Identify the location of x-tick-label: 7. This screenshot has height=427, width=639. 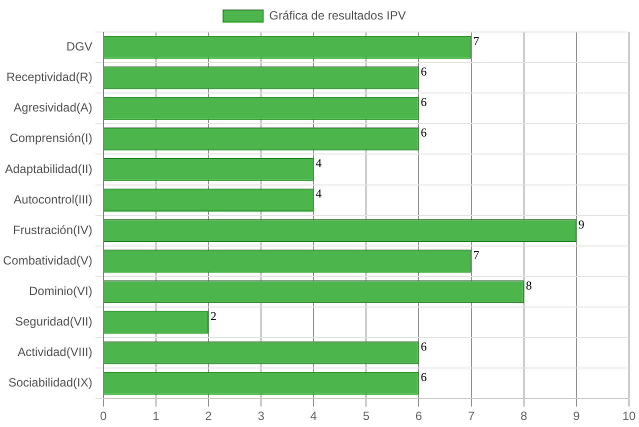
(471, 416).